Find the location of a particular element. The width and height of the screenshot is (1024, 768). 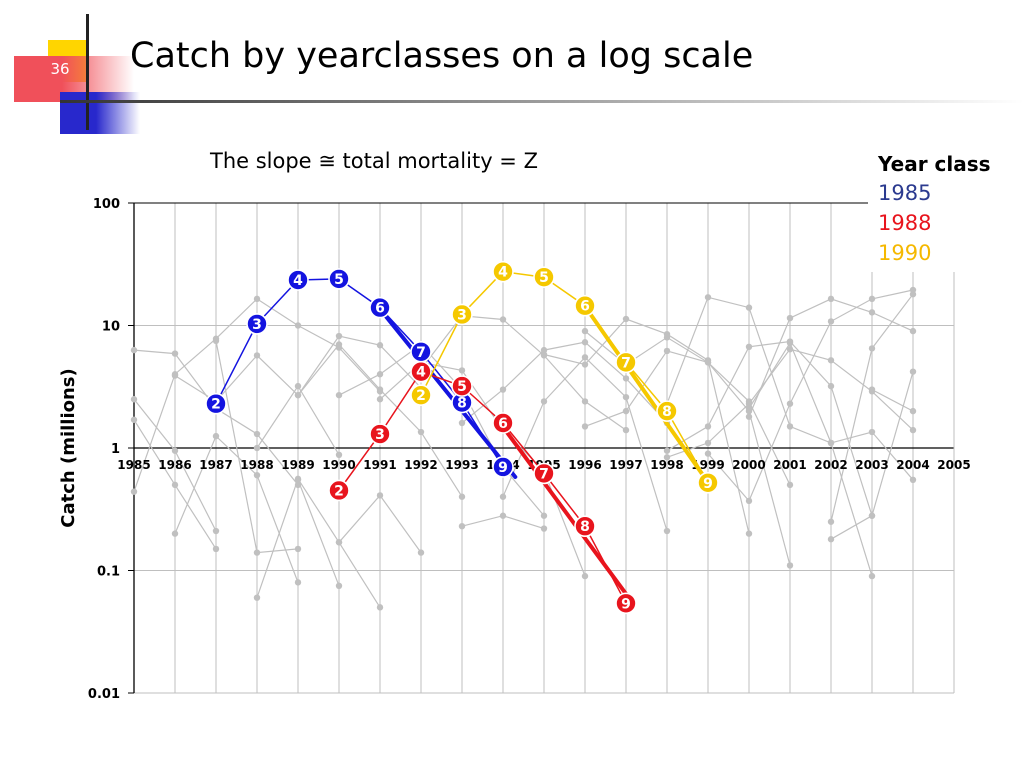

age-label-1988: 9 is located at coordinates (626, 604).